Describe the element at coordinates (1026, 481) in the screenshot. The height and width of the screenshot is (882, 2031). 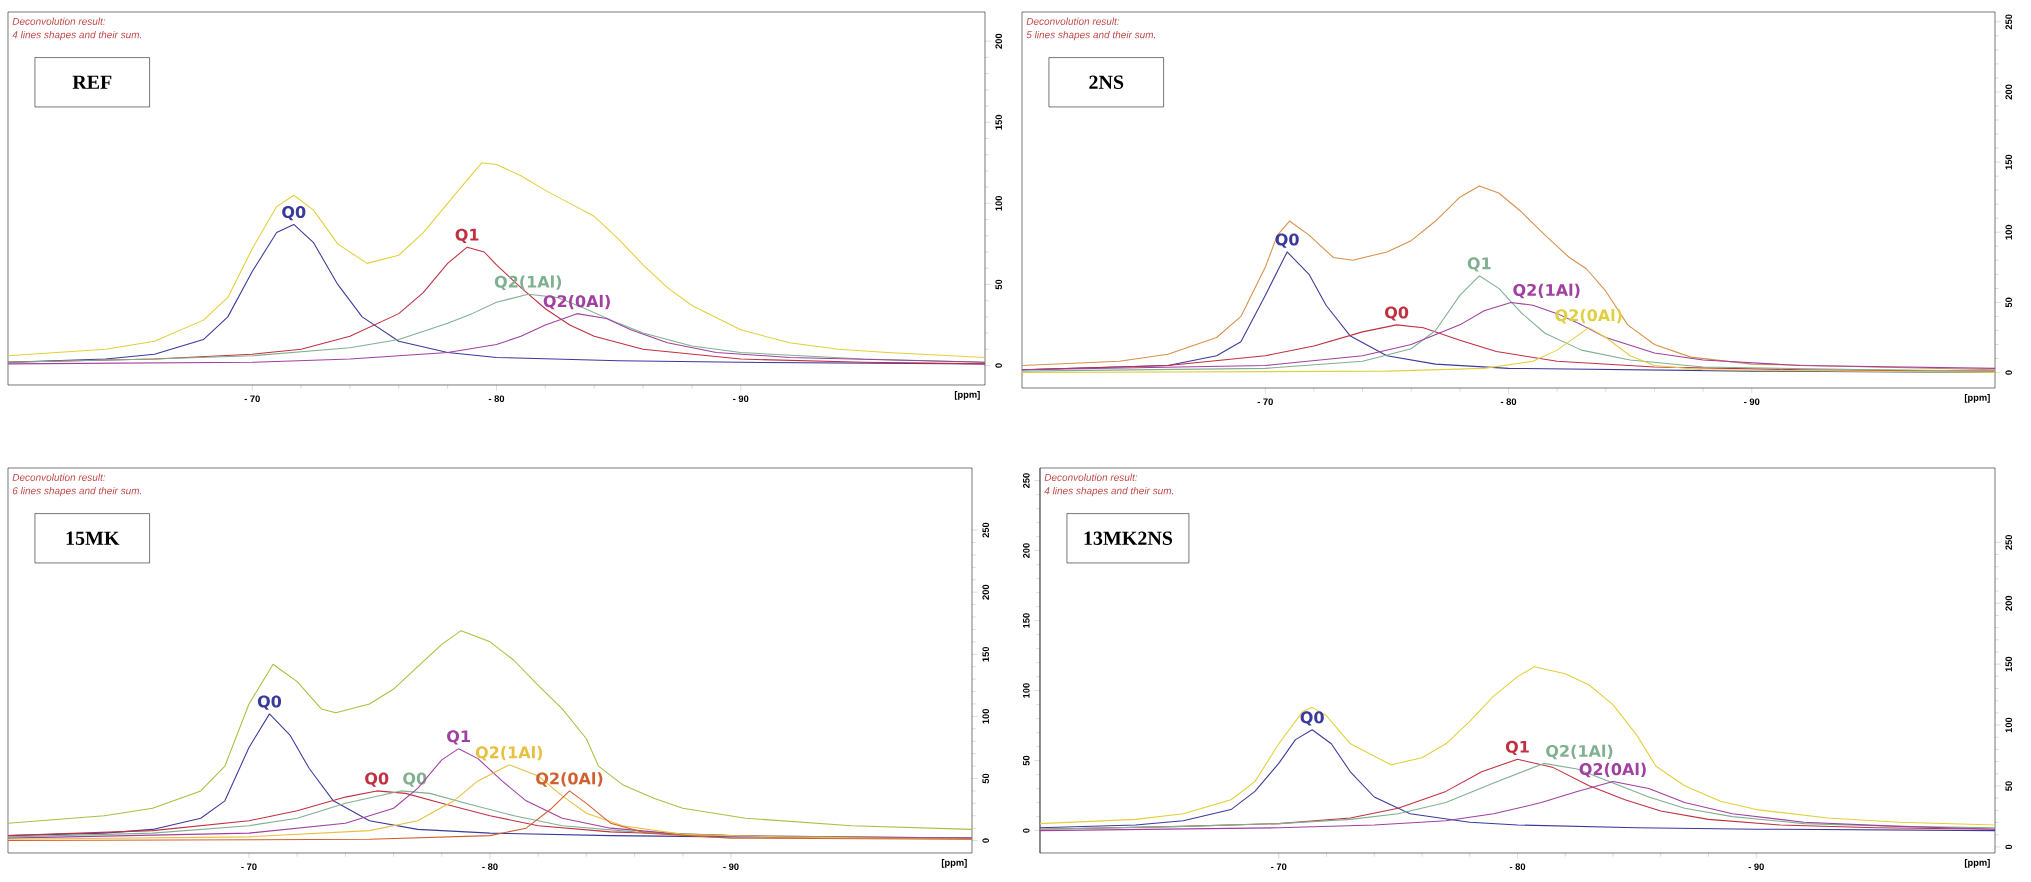
I see `y2-tick-label: 250` at that location.